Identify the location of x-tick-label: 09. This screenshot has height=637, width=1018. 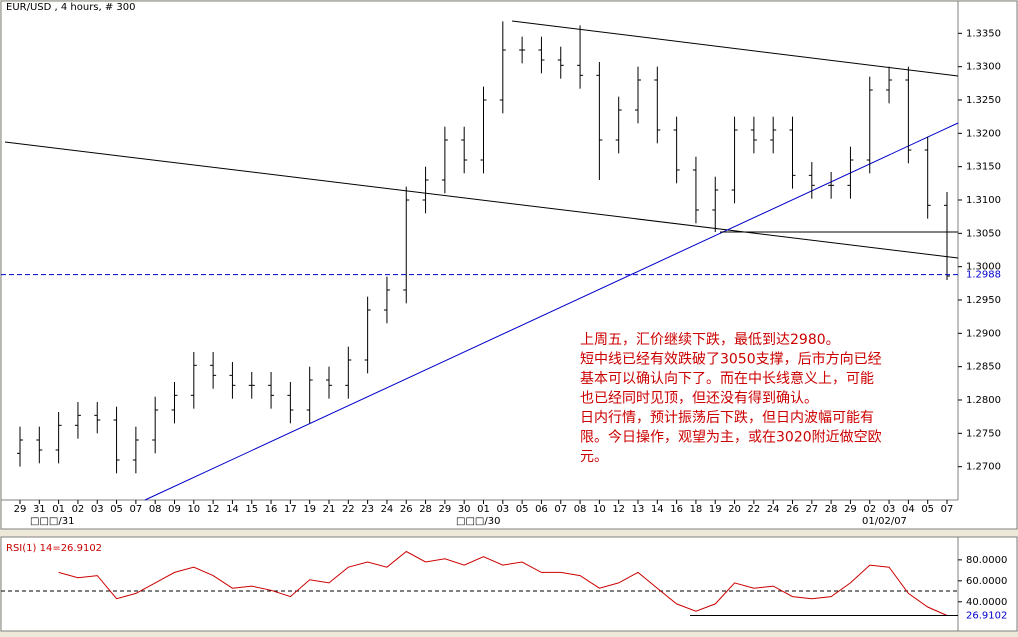
(174, 509).